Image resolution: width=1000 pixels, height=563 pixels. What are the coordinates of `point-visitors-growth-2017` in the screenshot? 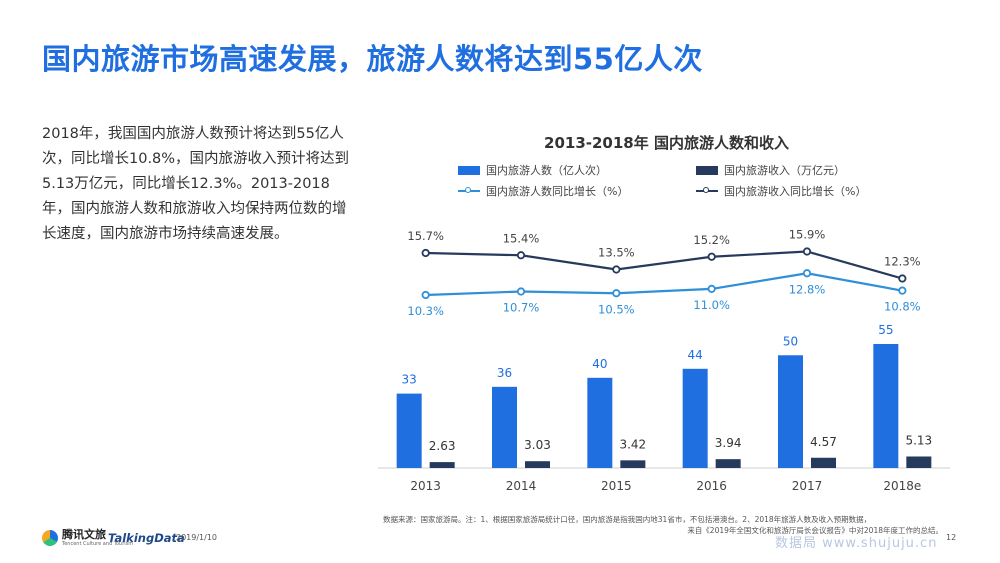 It's located at (807, 273).